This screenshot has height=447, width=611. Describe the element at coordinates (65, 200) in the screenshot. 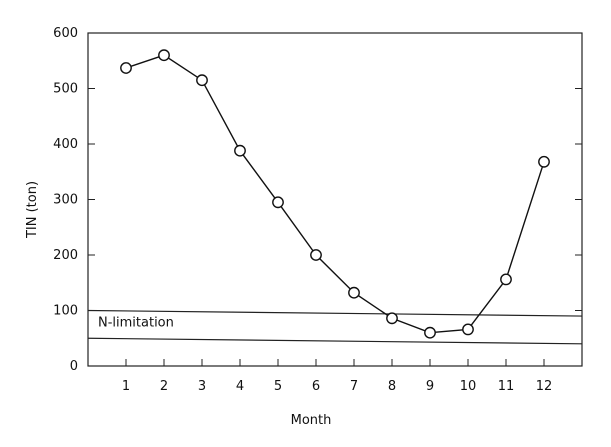

I see `y-tick-label: 300` at that location.